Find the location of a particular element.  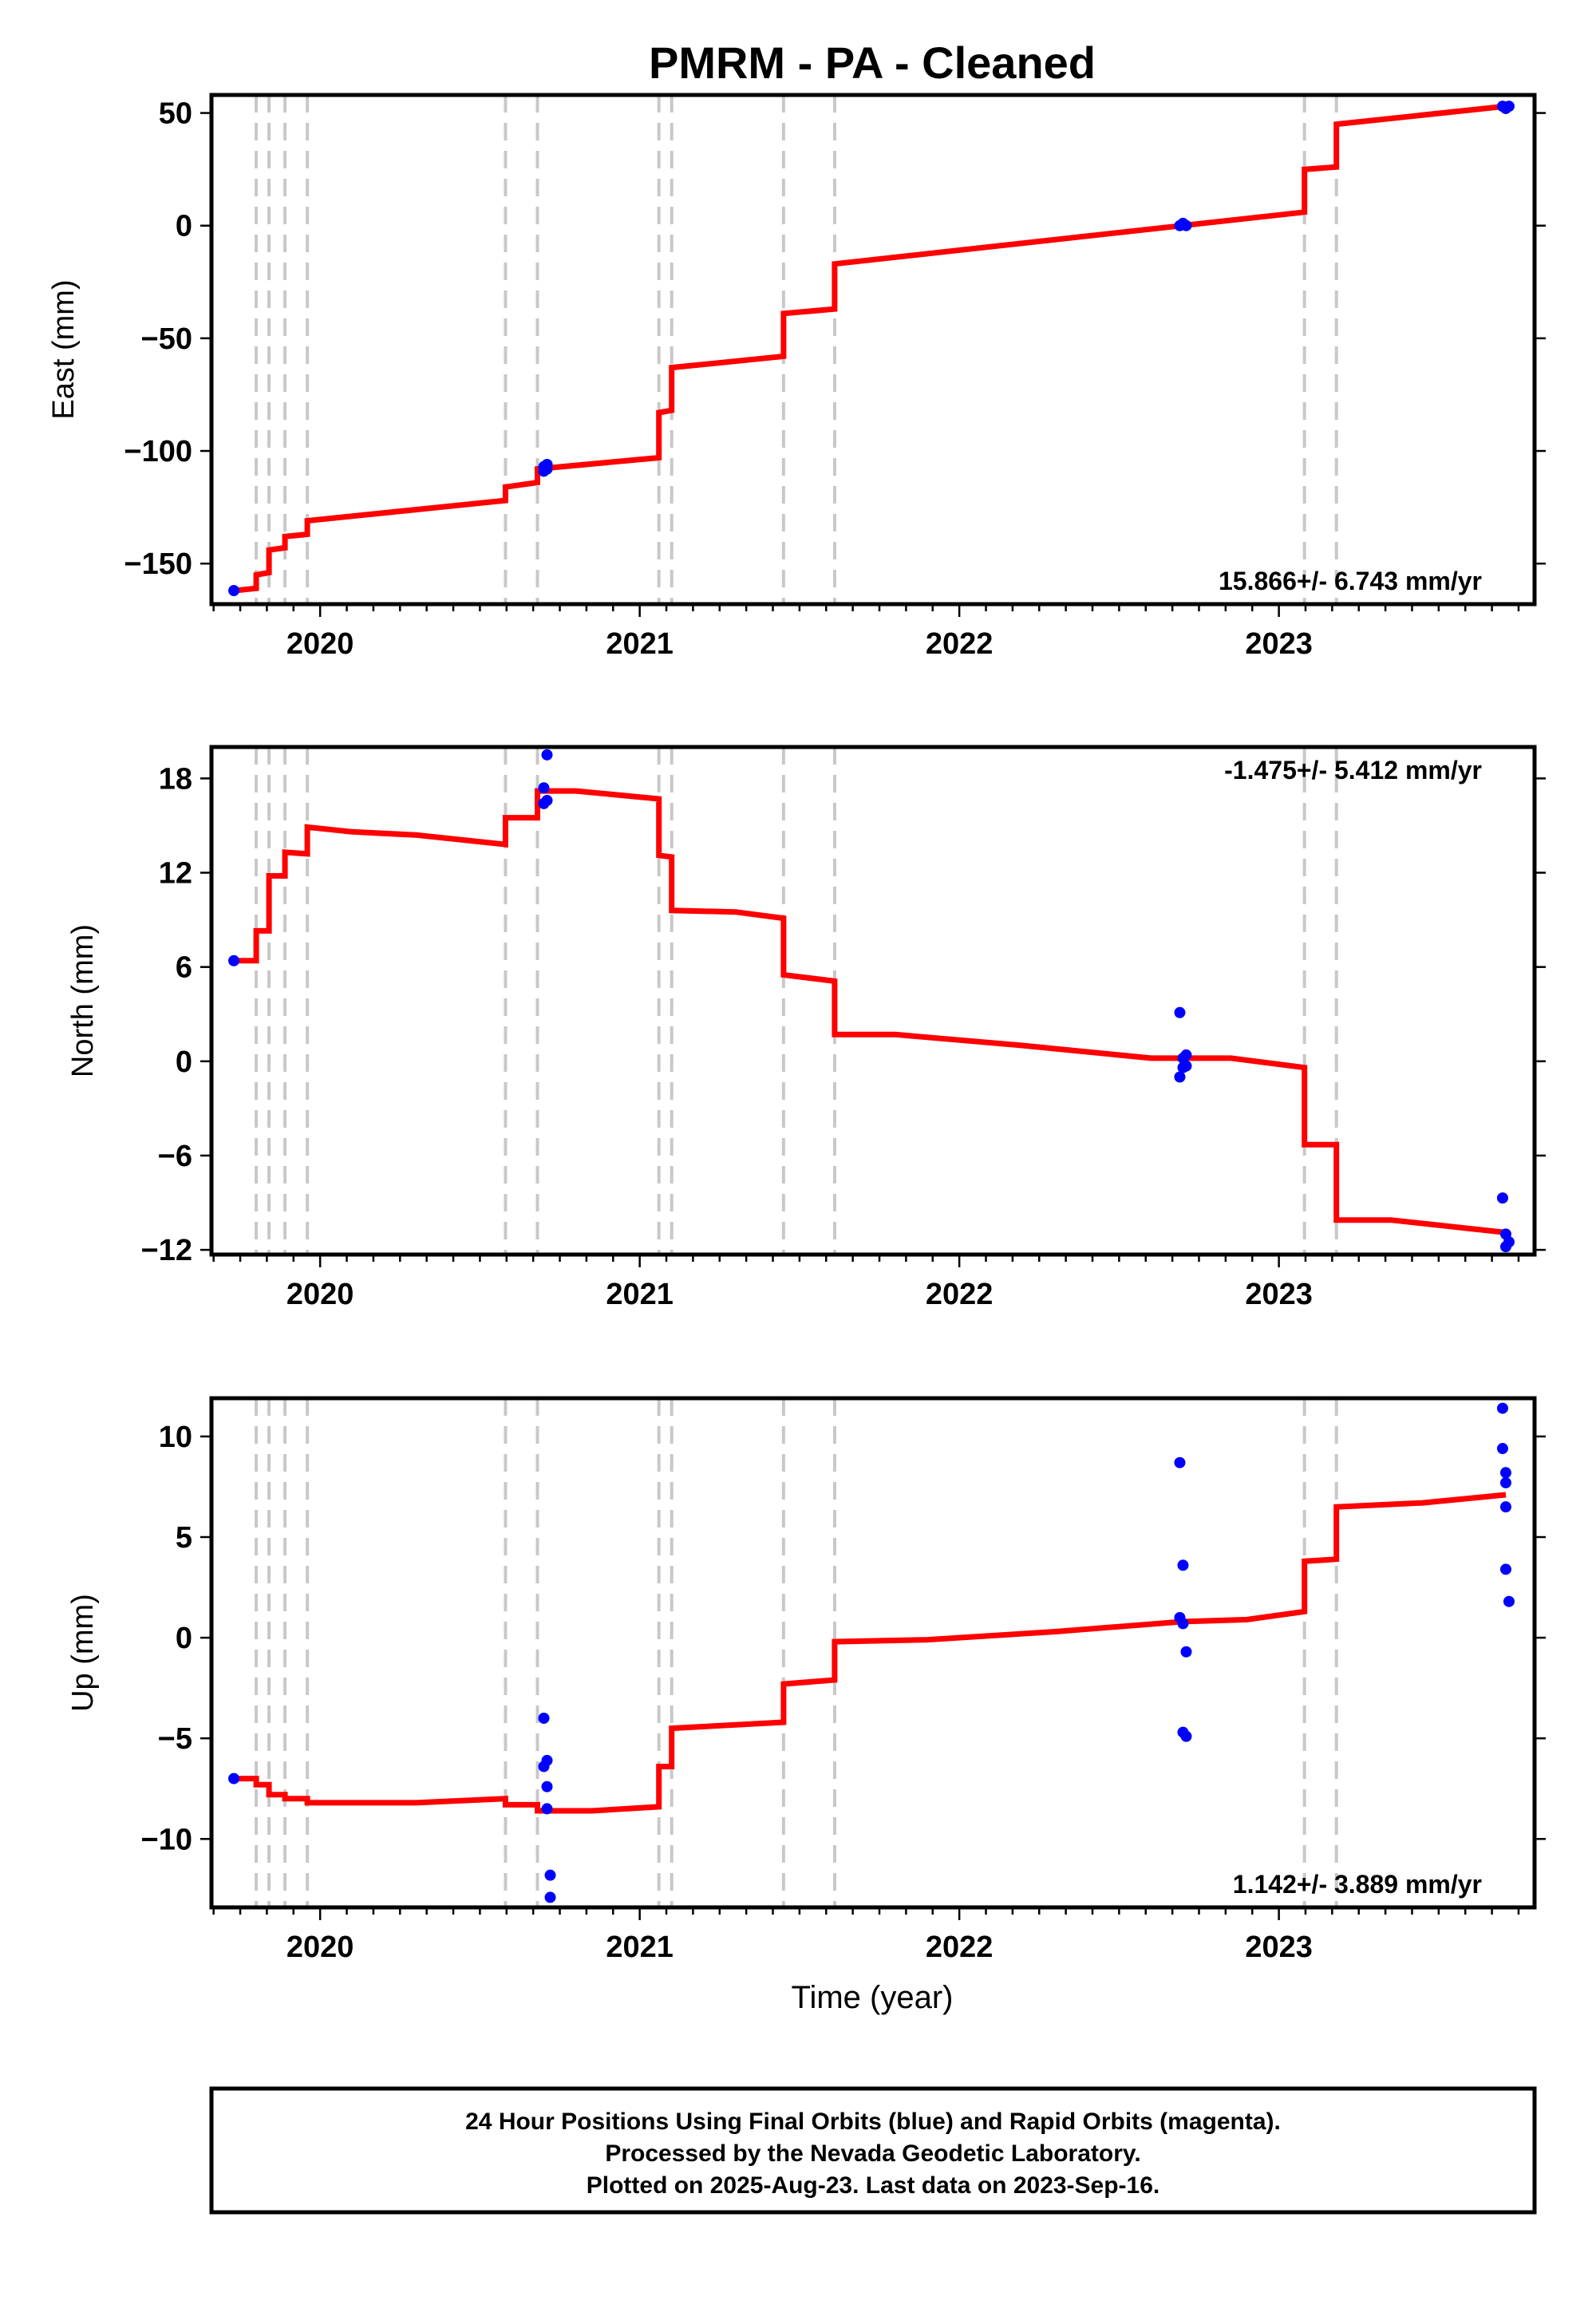

chart-0-y-tick-label-1: 0 is located at coordinates (184, 226).